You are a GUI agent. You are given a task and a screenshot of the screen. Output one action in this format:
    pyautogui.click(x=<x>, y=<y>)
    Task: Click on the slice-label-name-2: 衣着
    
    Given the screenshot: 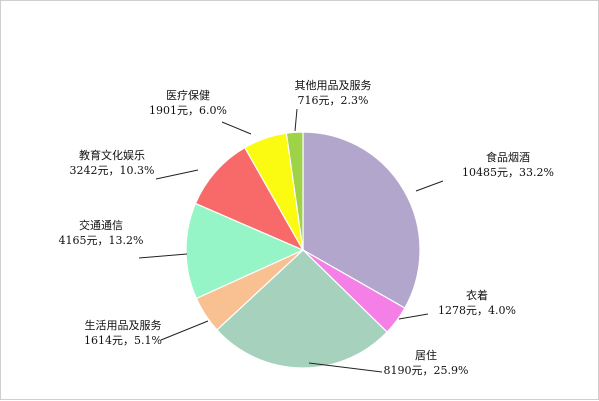 What is the action you would take?
    pyautogui.click(x=477, y=295)
    